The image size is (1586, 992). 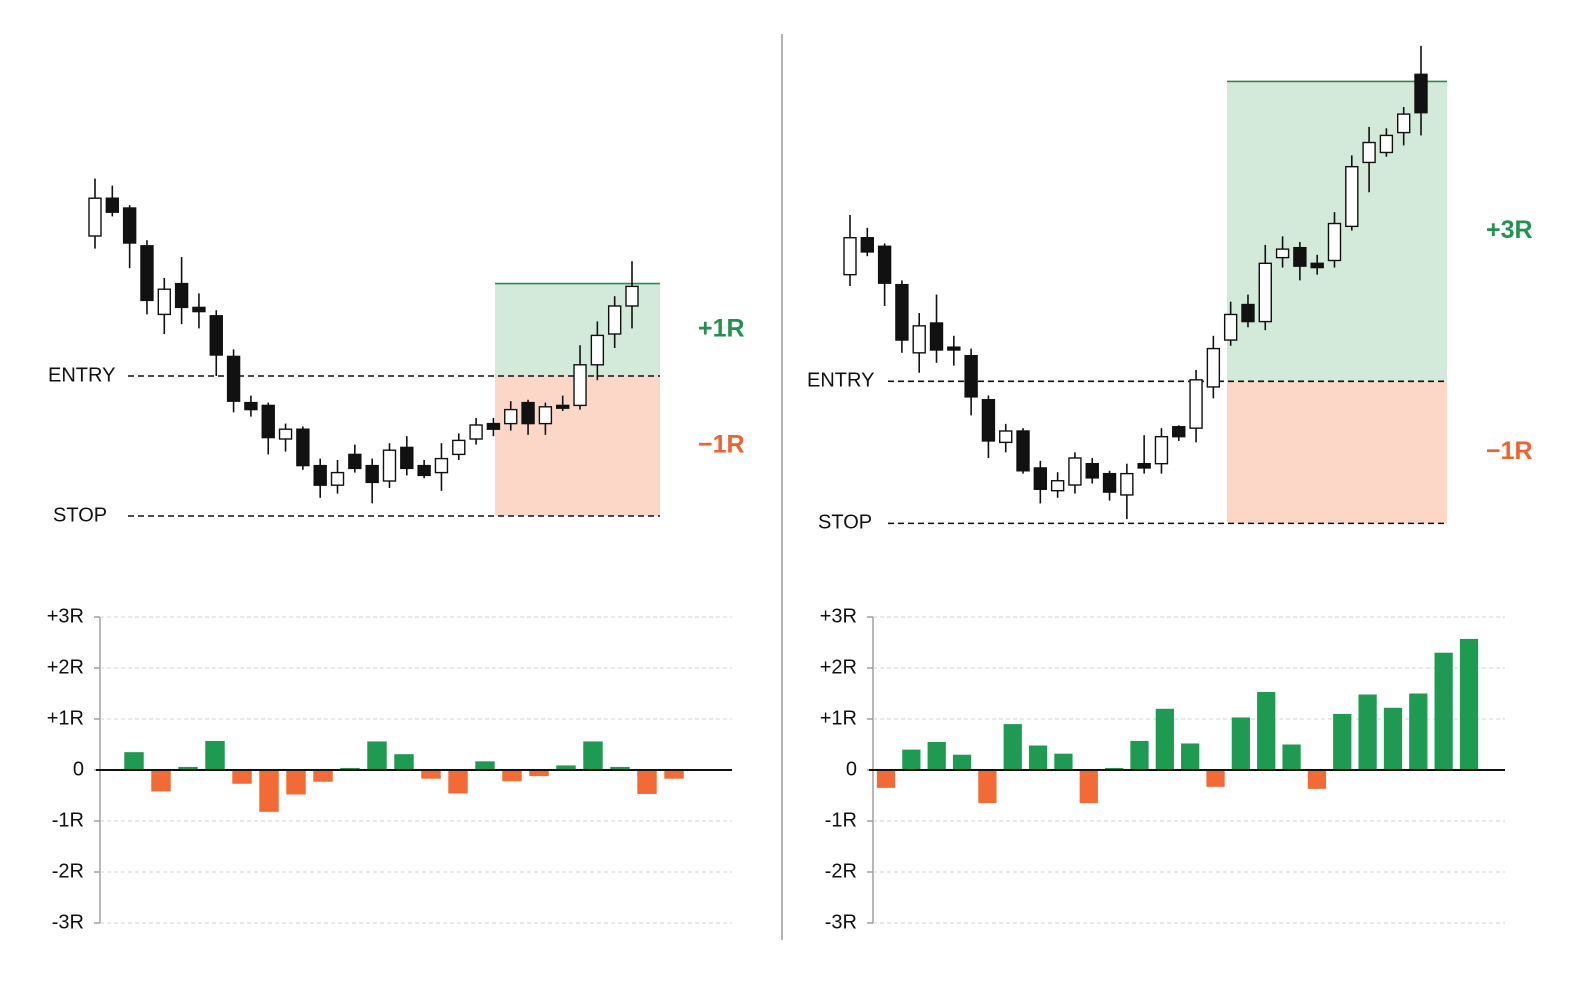 I want to click on y-tick-label: +1R, so click(x=65, y=718).